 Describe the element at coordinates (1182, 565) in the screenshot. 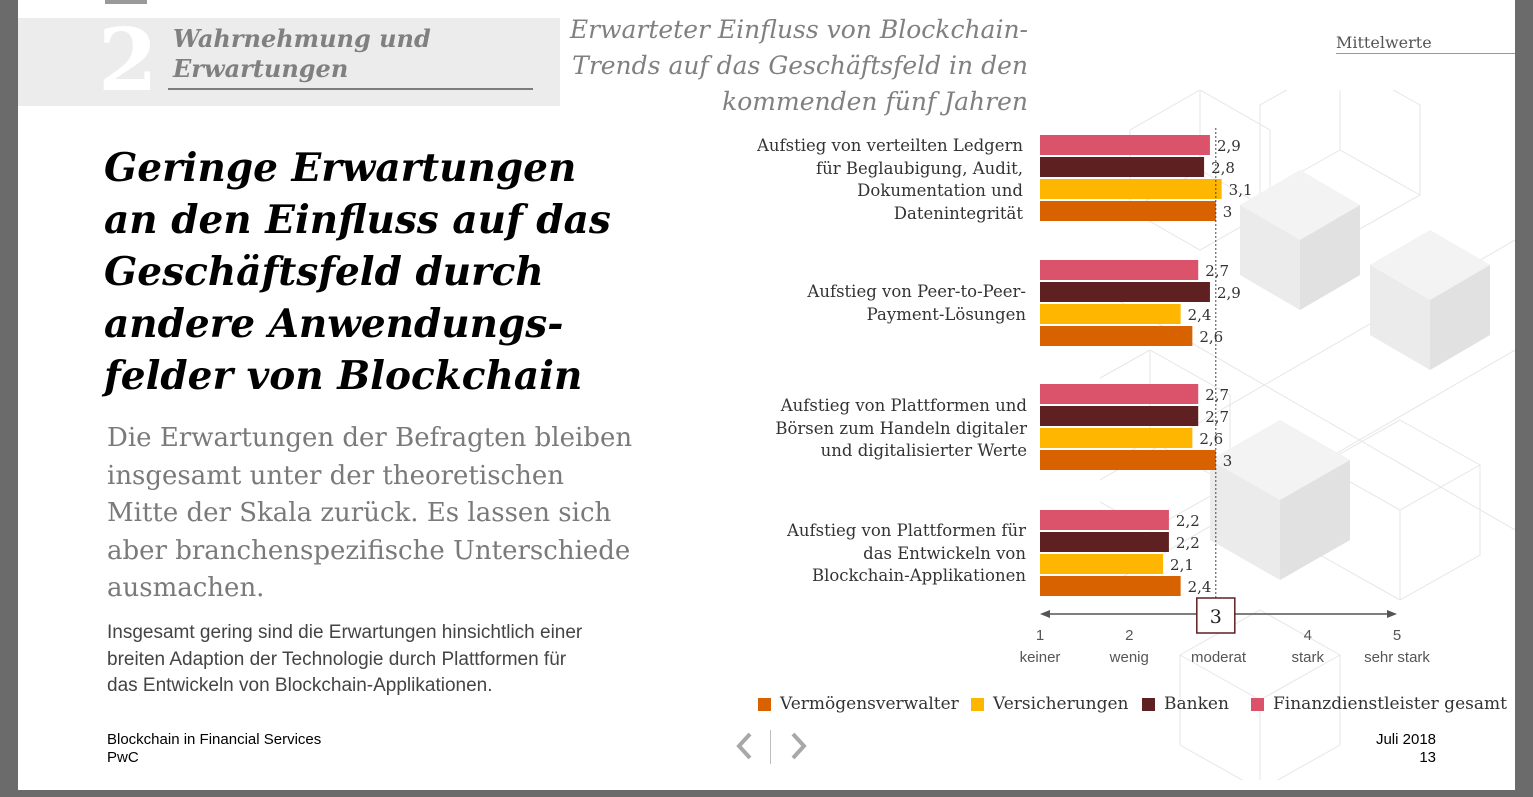

I see `bar-value-label: 2,1` at that location.